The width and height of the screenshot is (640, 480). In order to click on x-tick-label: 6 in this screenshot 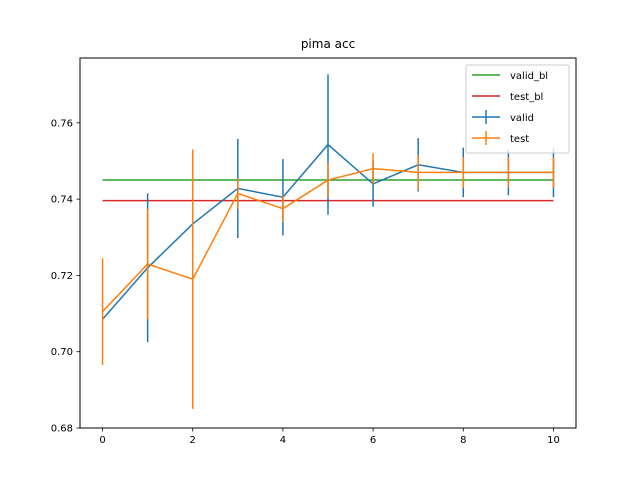, I will do `click(373, 440)`.